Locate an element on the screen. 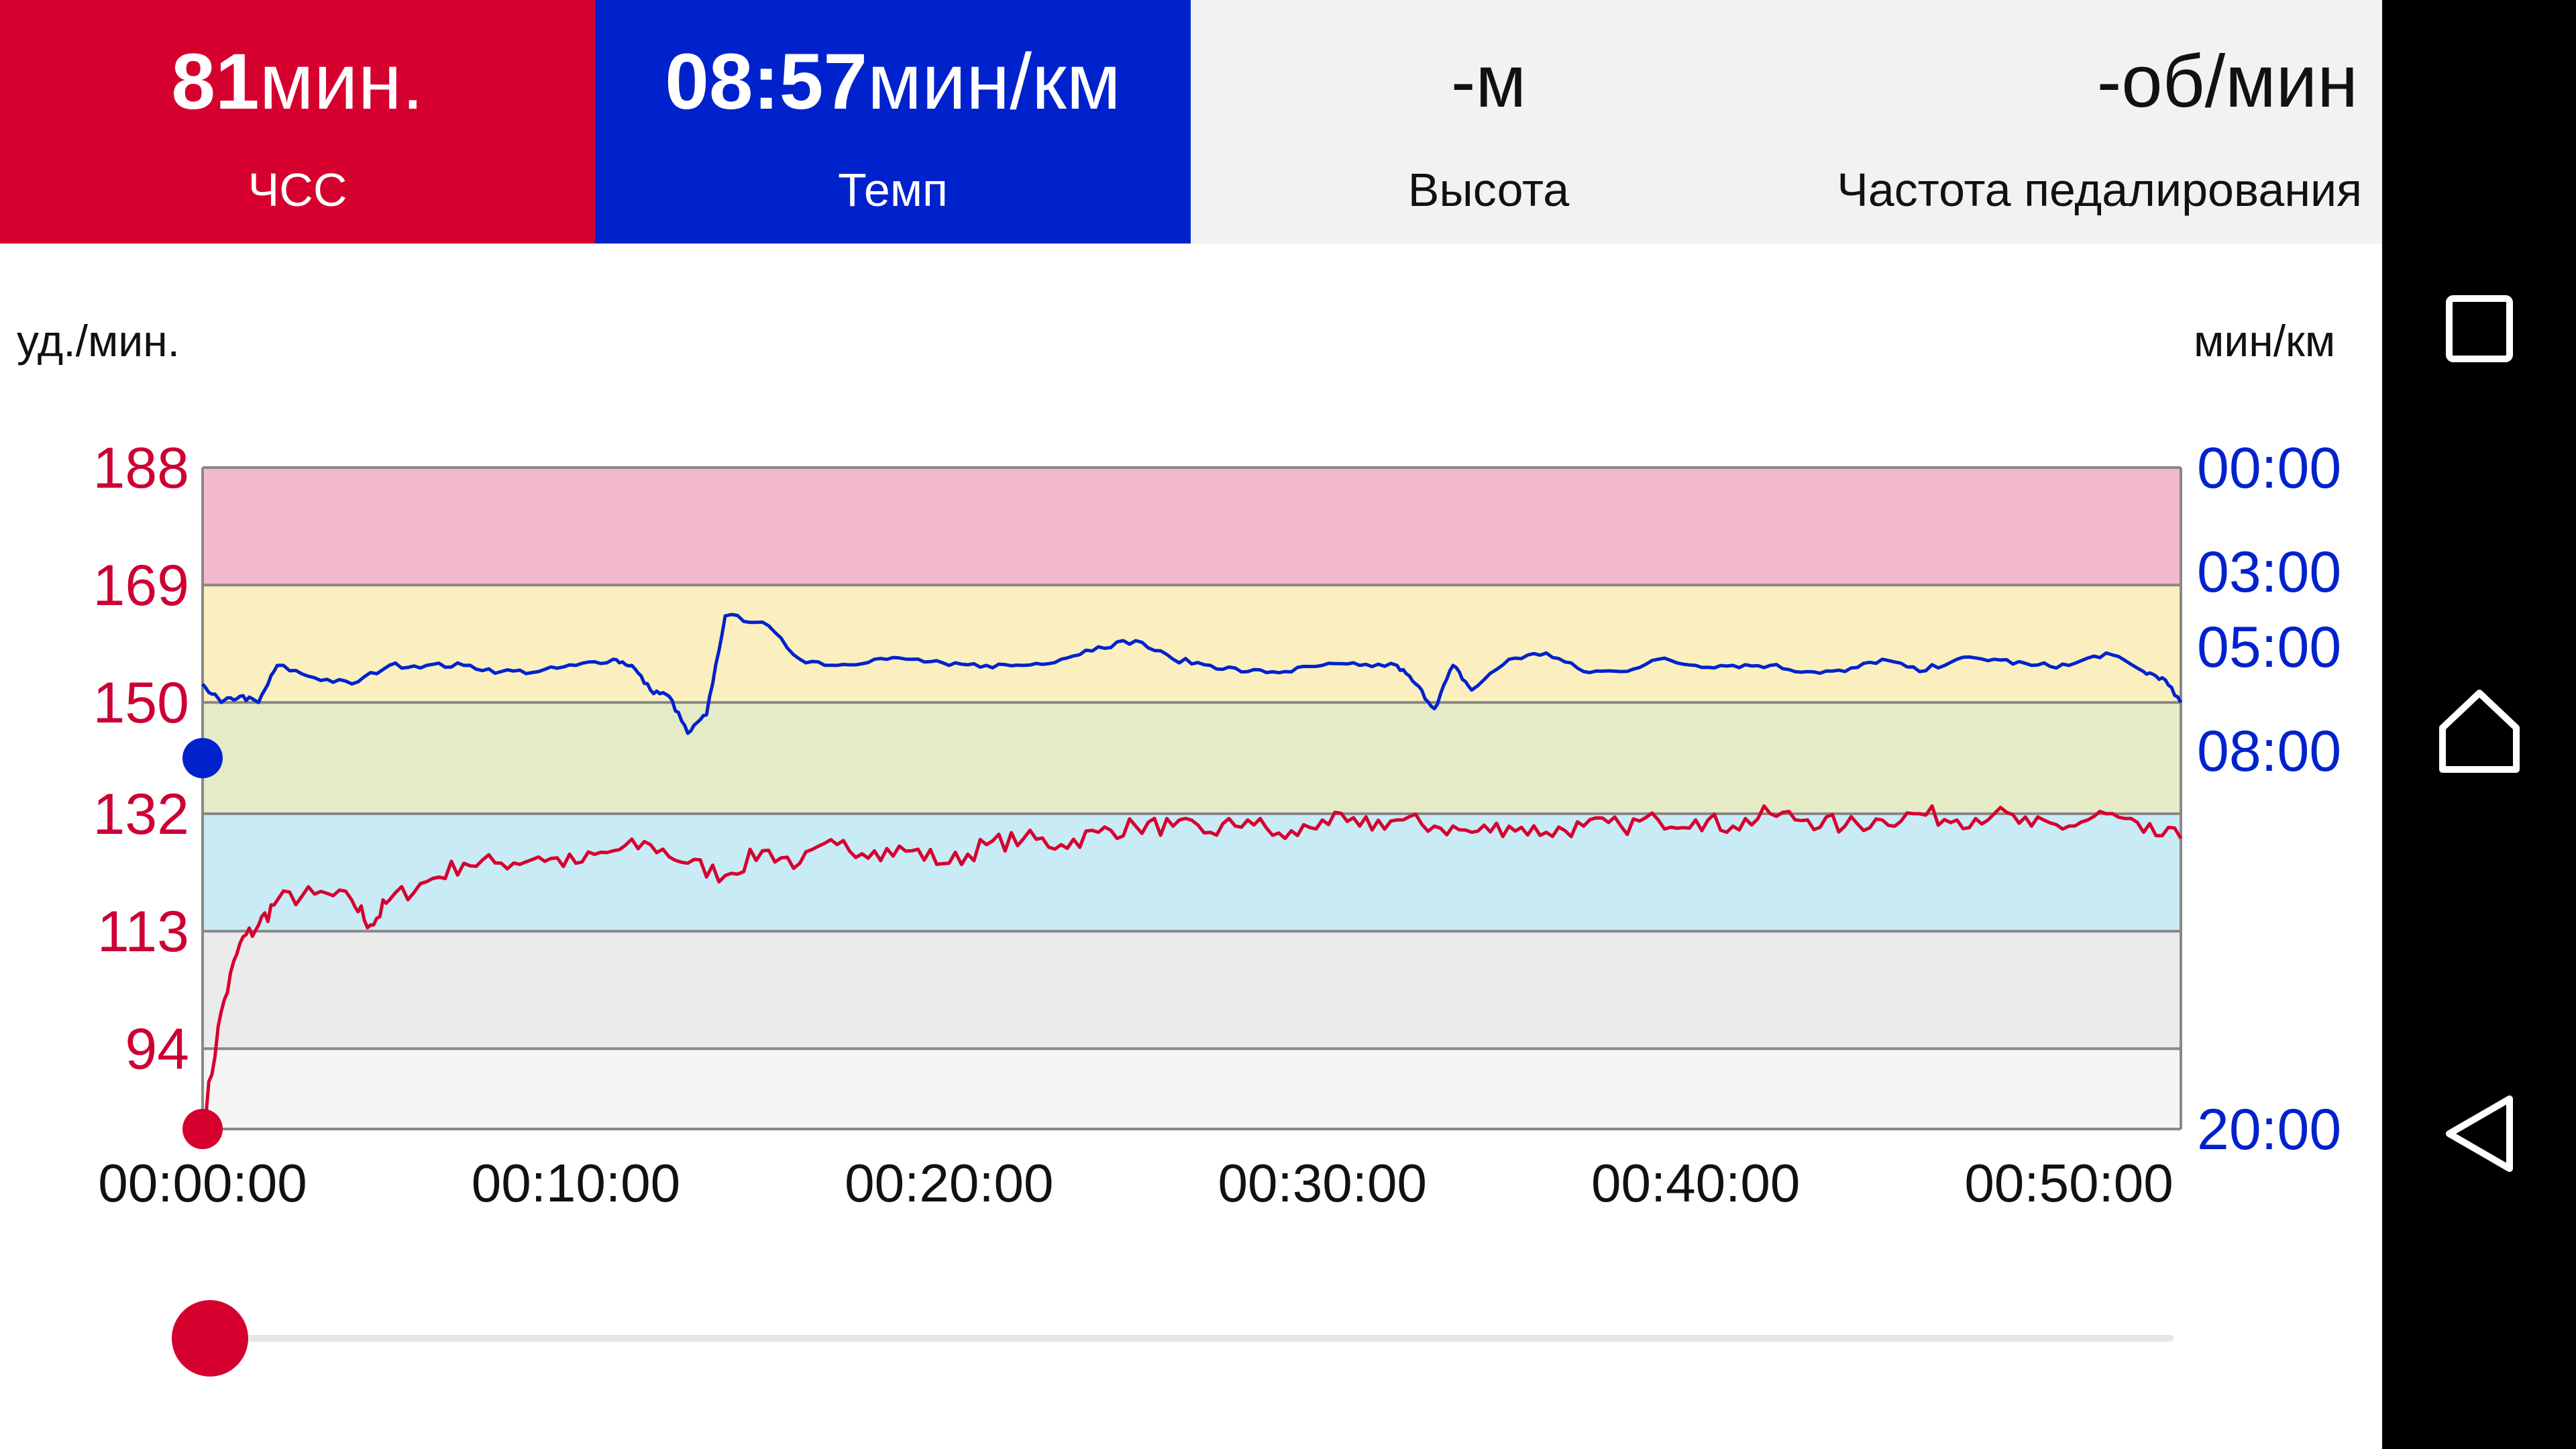  right-tick-label: 20:00 is located at coordinates (2269, 1129).